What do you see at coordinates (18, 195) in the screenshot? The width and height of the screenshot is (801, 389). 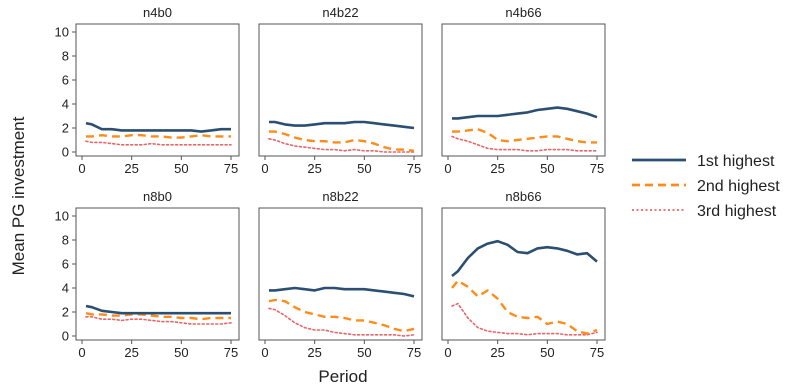 I see `y-axis-label: Mean PG investment` at bounding box center [18, 195].